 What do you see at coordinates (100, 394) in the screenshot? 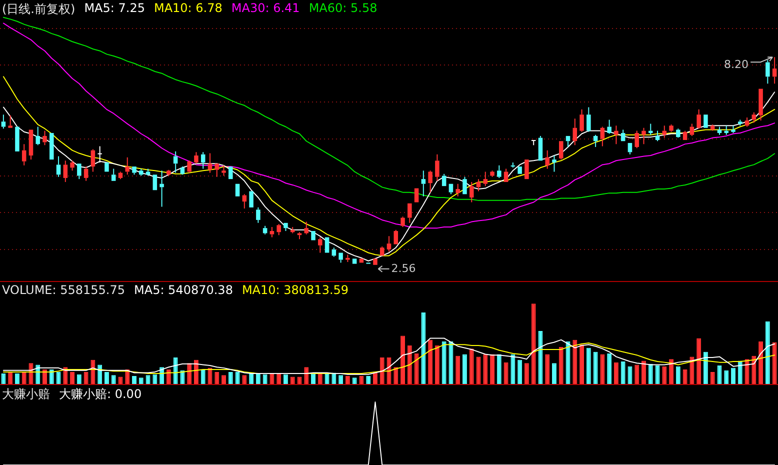
I see `text: 大赚小赔: 0.00` at bounding box center [100, 394].